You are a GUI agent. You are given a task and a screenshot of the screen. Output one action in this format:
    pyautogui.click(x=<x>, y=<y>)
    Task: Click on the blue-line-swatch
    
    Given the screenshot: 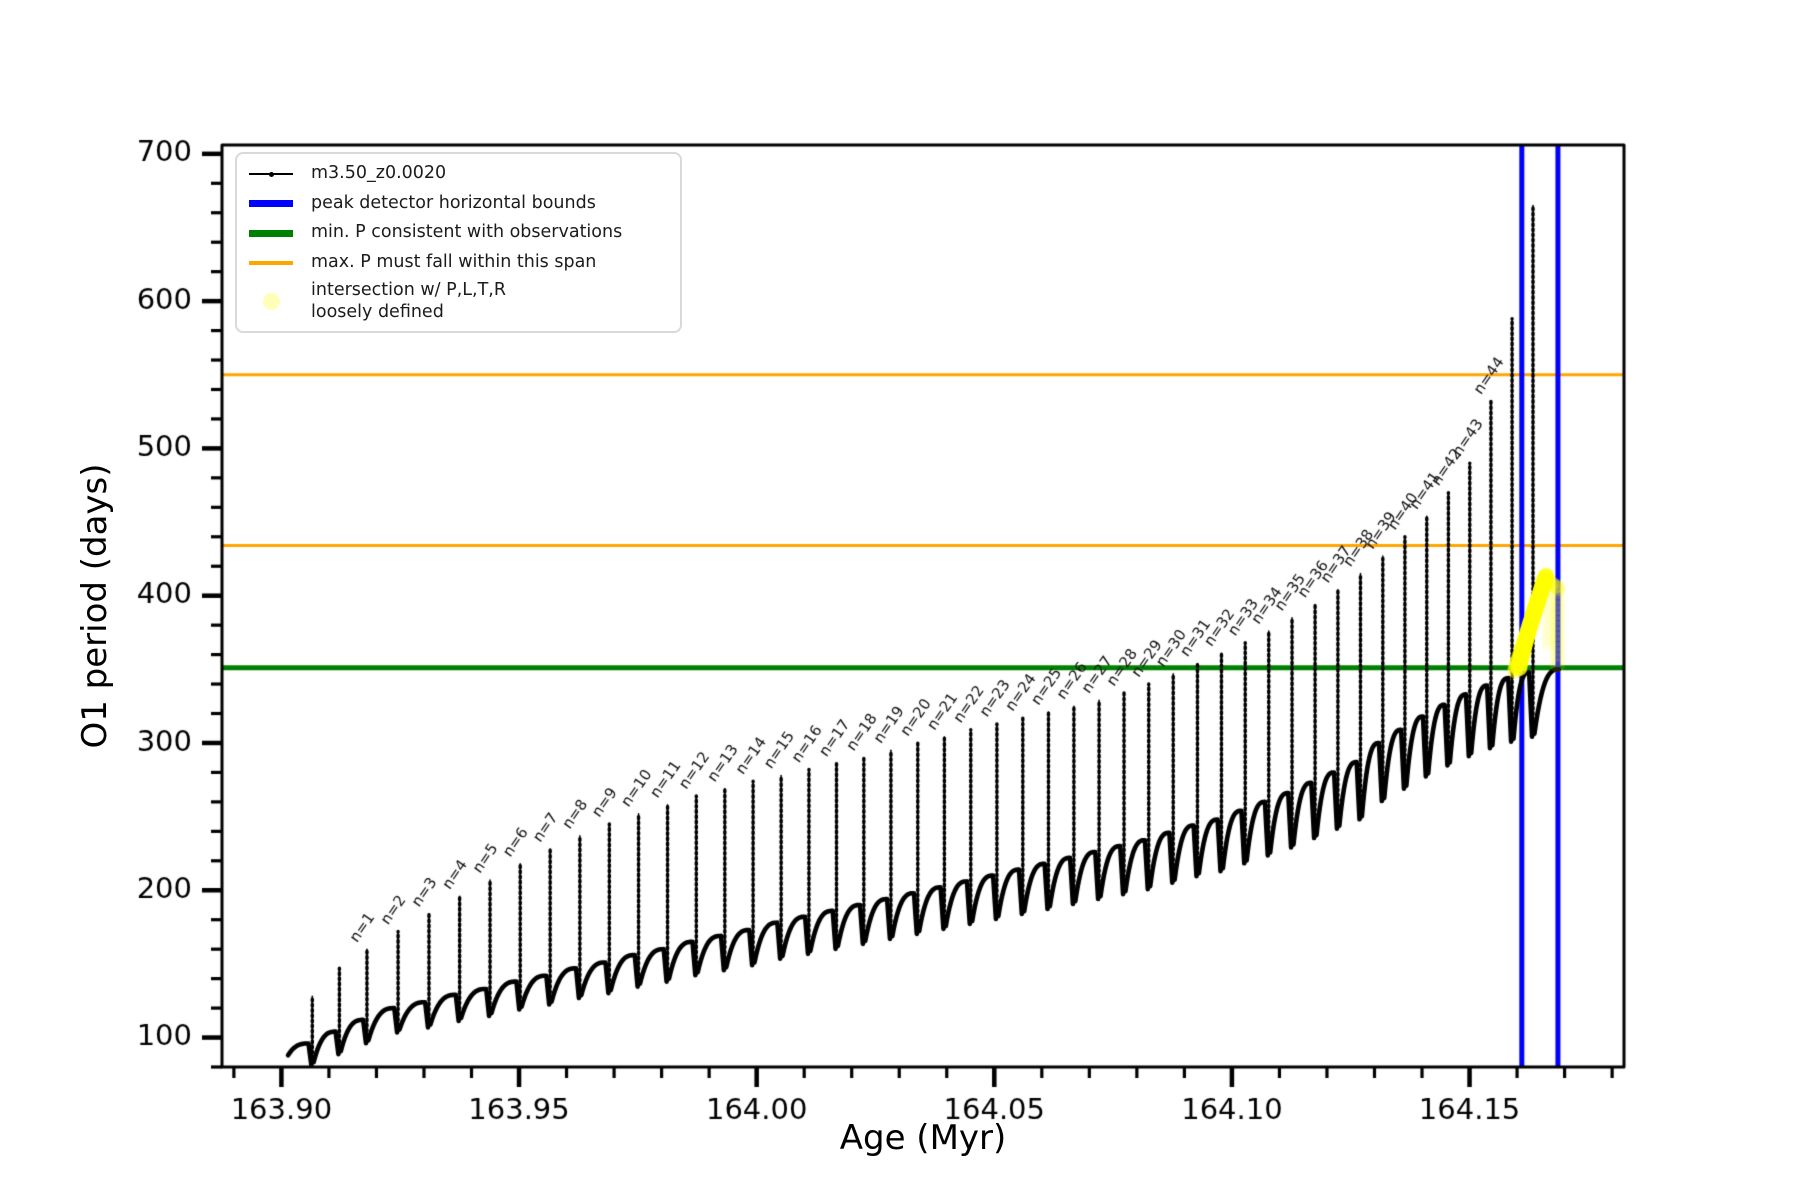 What is the action you would take?
    pyautogui.click(x=271, y=204)
    